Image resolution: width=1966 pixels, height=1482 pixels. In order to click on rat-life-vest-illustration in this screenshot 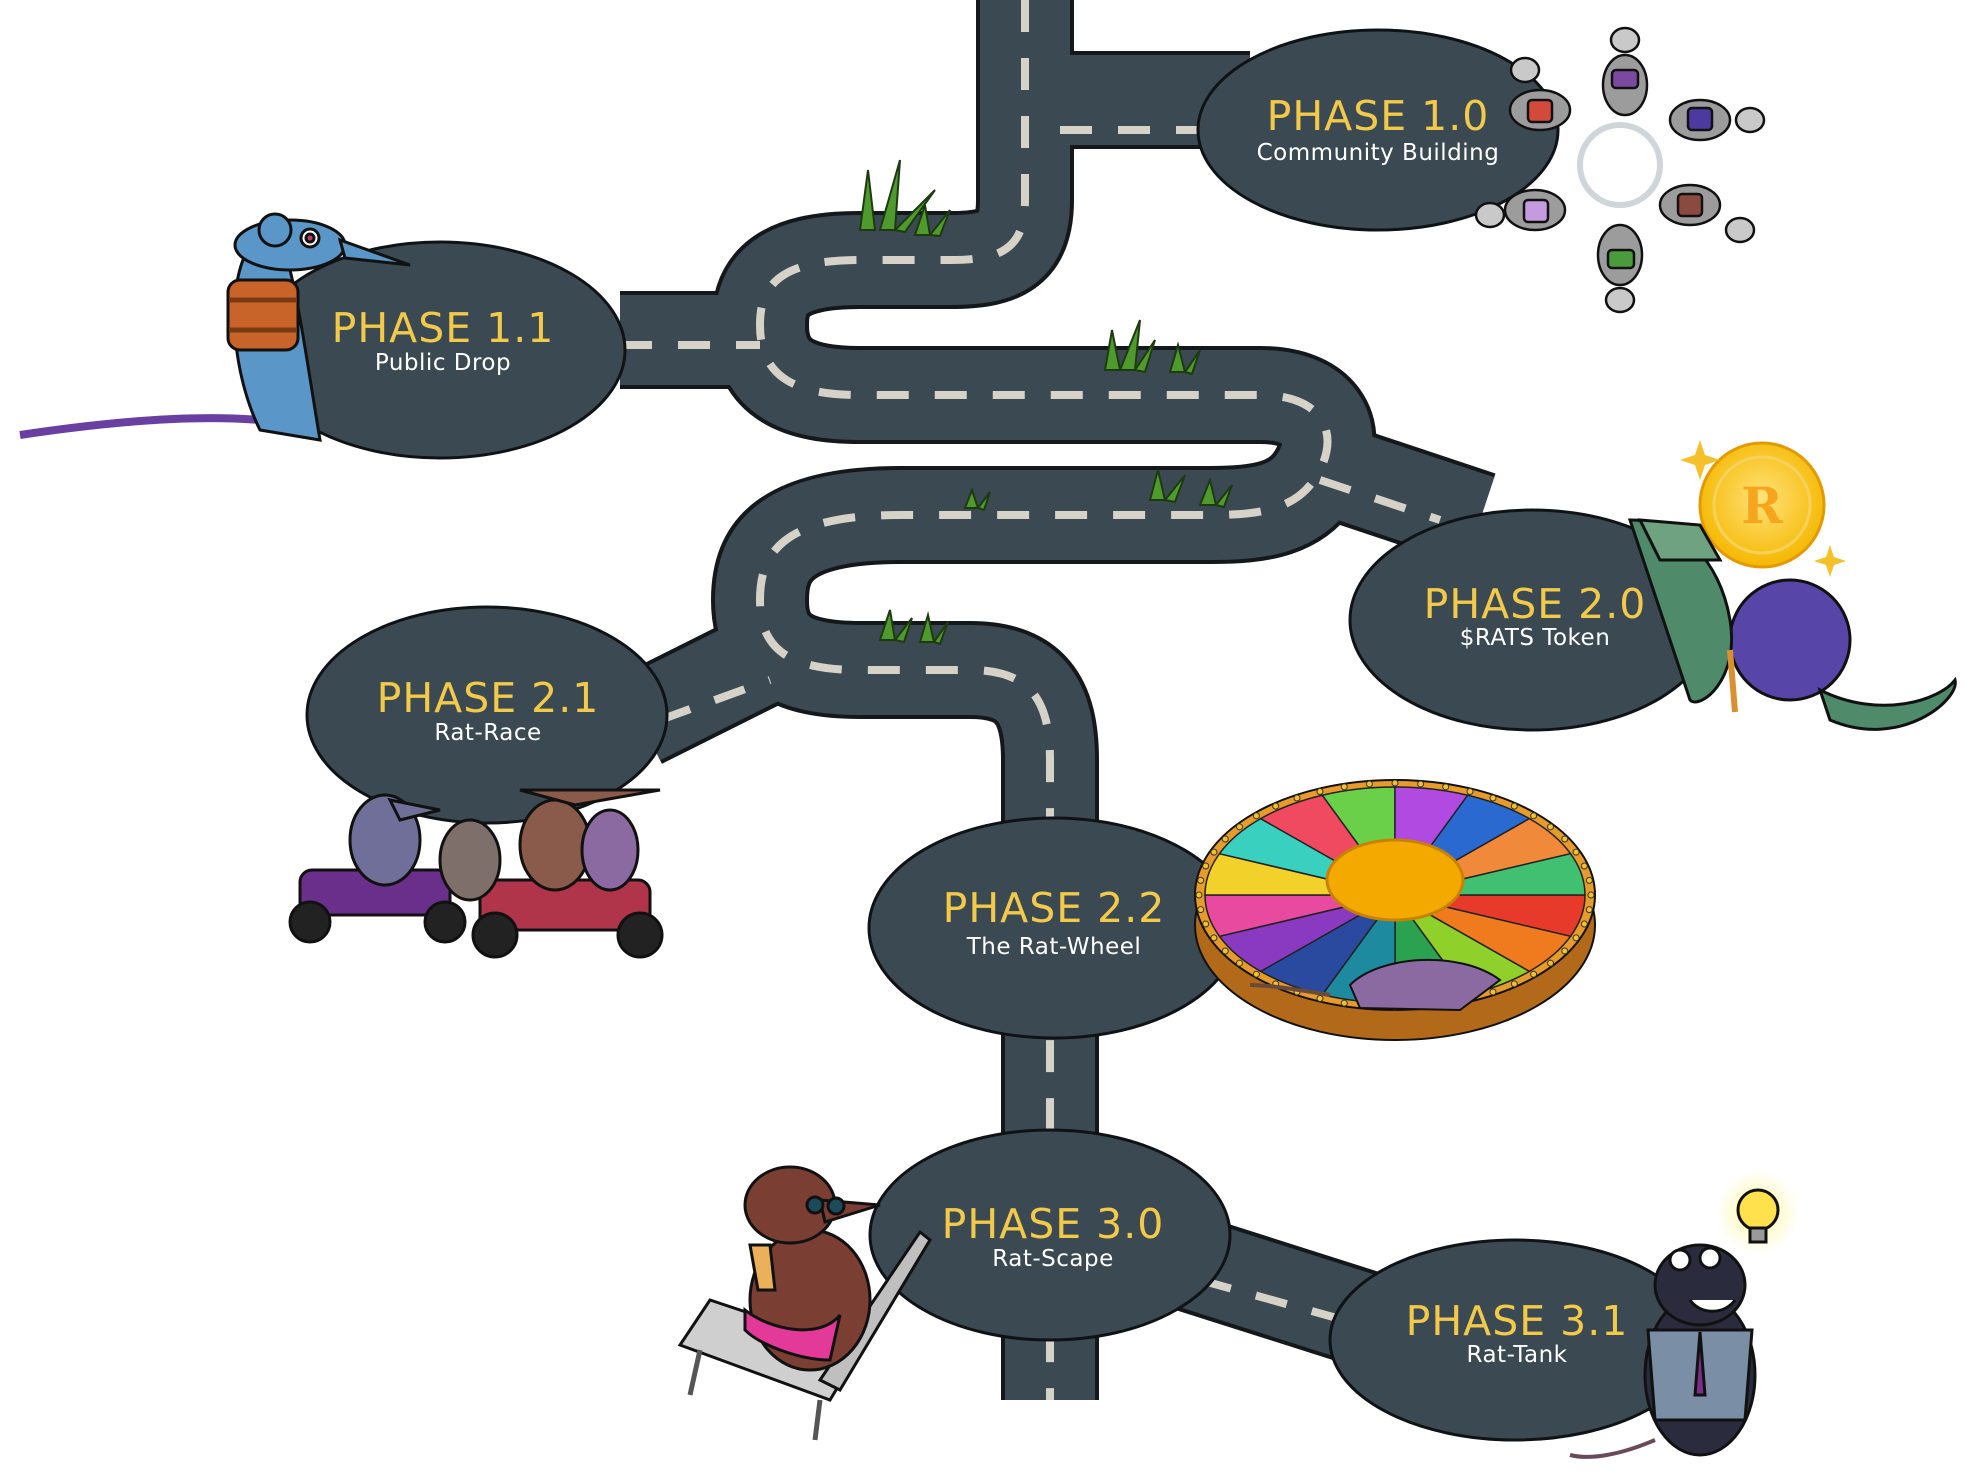, I will do `click(215, 327)`.